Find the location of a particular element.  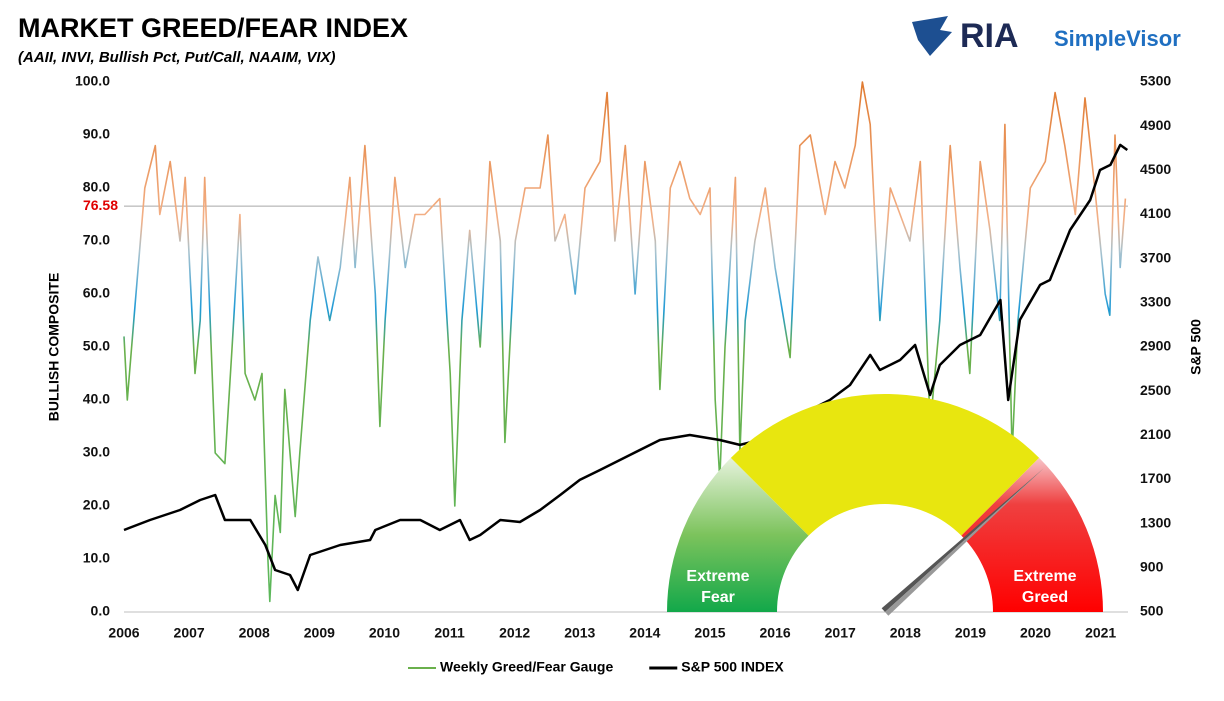

y2-tick-label: 4500 is located at coordinates (1155, 169).